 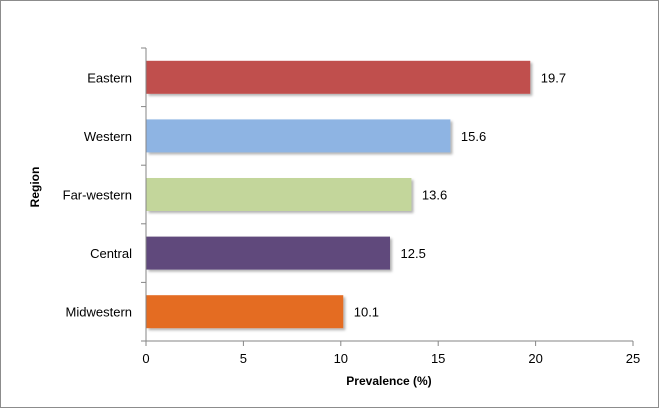 I want to click on x-tick-label-10: 10, so click(x=341, y=358).